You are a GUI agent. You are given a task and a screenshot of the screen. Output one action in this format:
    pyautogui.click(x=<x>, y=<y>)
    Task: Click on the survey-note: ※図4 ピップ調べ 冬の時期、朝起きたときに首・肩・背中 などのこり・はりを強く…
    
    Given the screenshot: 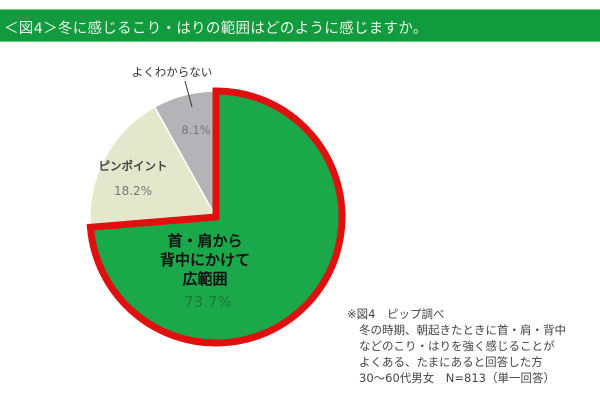 What is the action you would take?
    pyautogui.click(x=456, y=346)
    